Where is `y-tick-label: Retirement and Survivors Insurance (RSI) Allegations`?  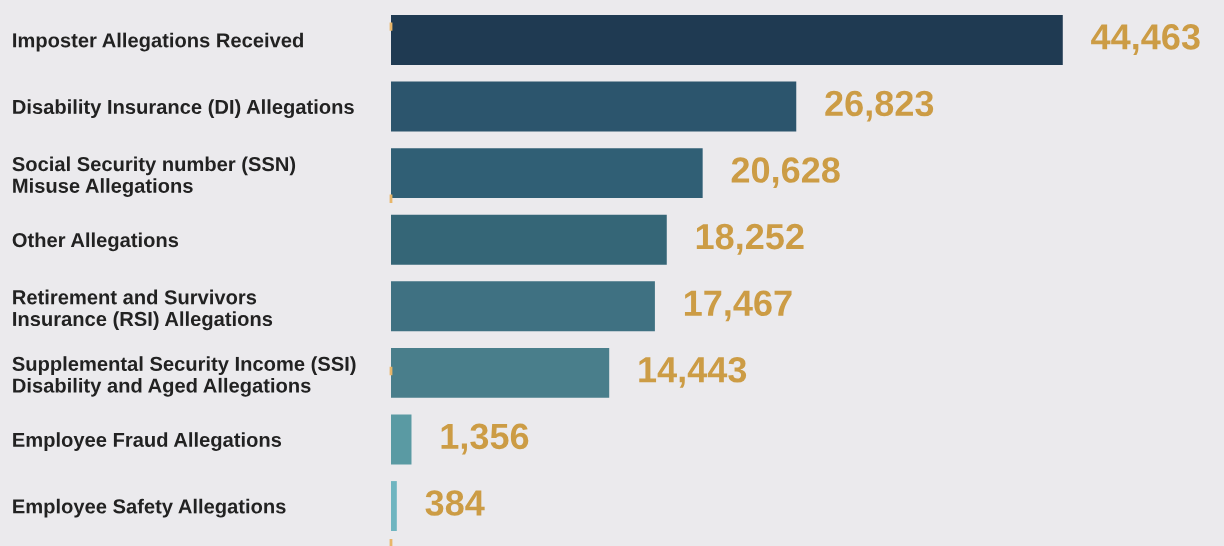 y-tick-label: Retirement and Survivors Insurance (RSI) Allegations is located at coordinates (143, 310).